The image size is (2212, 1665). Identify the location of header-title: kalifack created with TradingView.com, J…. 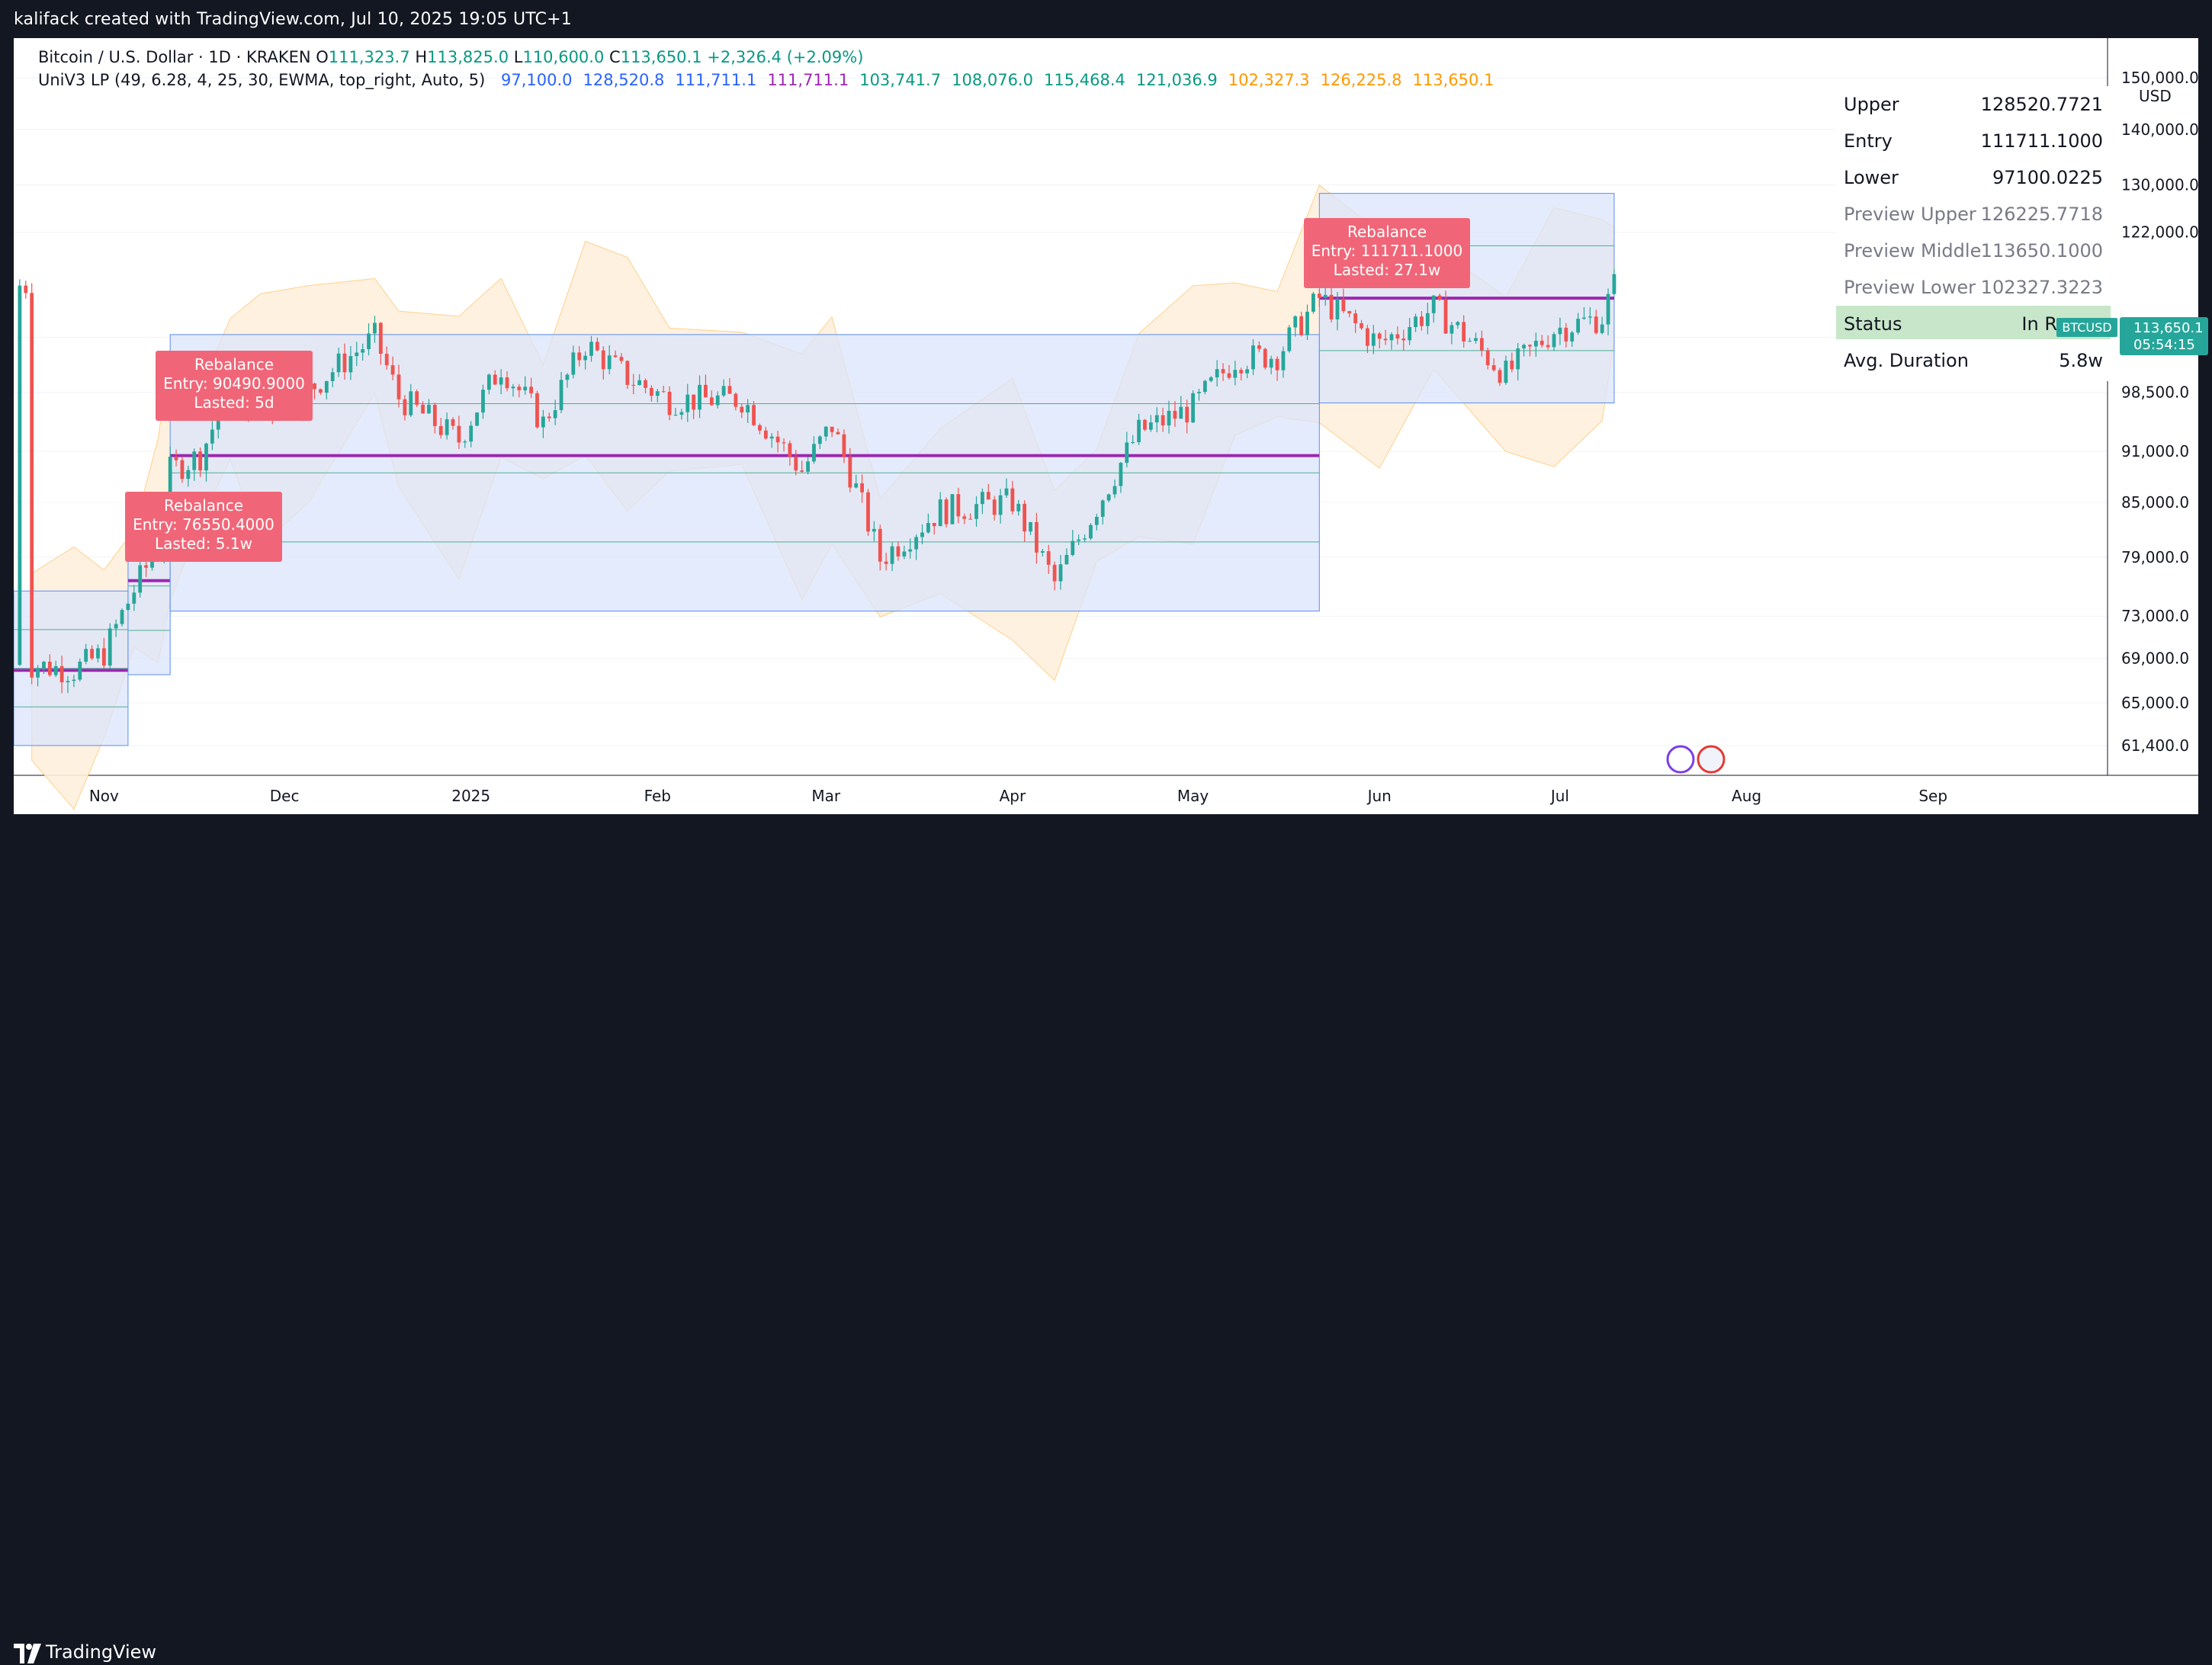
(293, 19).